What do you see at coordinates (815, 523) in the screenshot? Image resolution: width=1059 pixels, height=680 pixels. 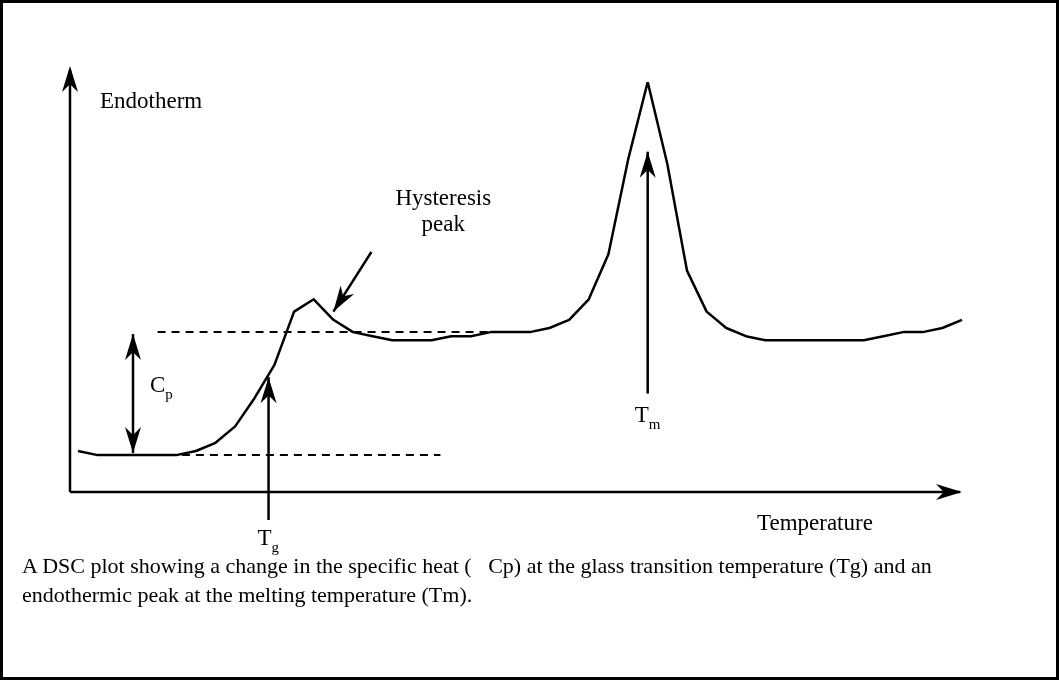 I see `x-axis-title: Temperature` at bounding box center [815, 523].